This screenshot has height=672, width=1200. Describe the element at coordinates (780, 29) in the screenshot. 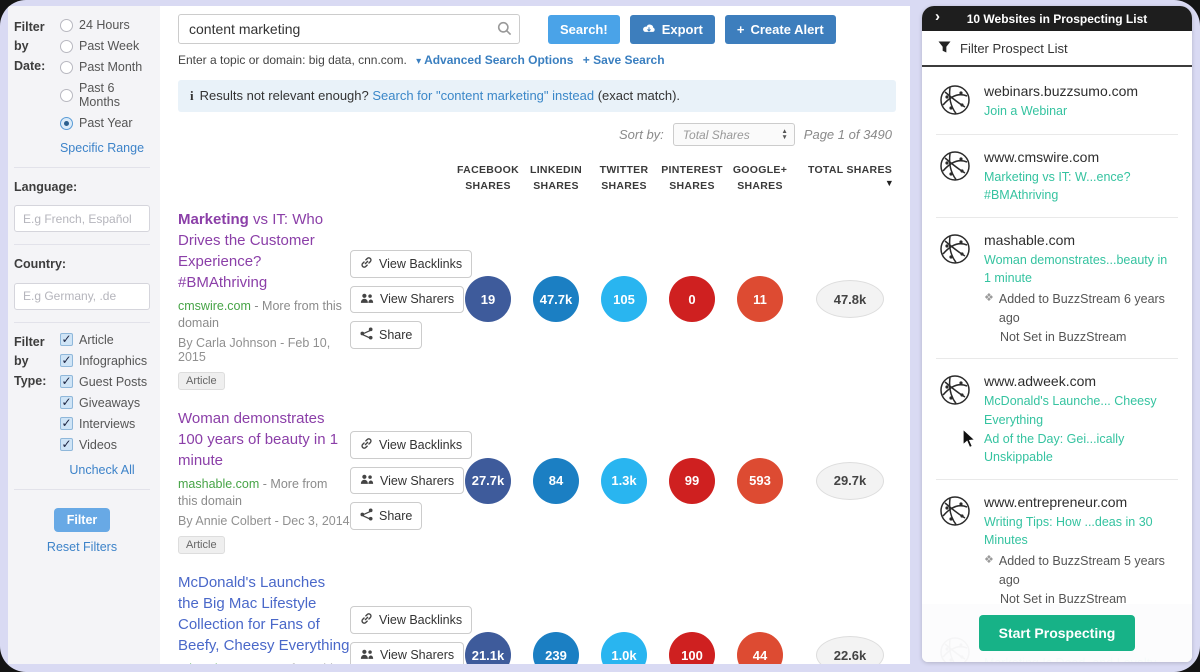

I see `create-alert-button: + Create Alert` at that location.